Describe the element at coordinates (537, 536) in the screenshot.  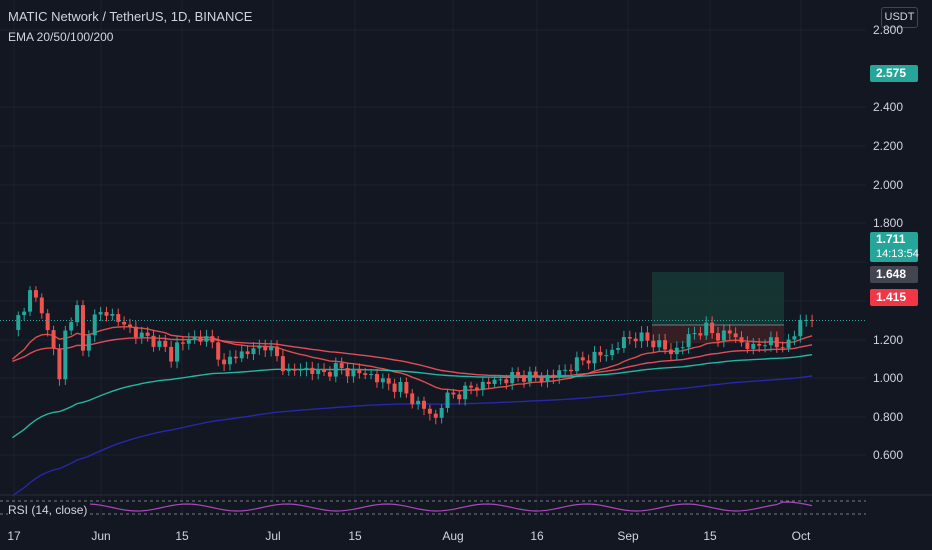
I see `time-label: 16` at that location.